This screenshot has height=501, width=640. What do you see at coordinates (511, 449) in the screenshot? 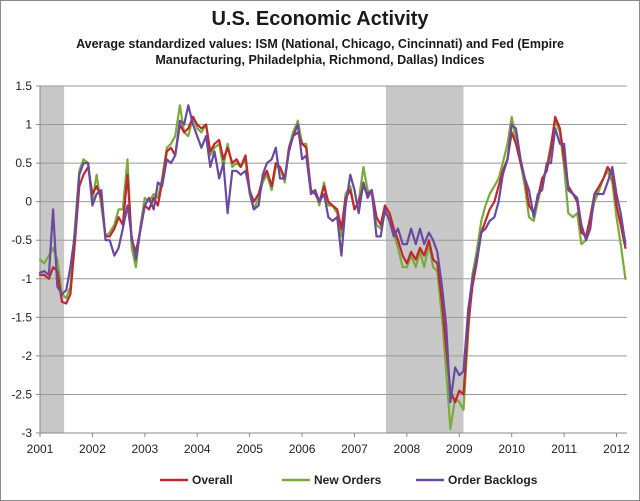
I see `x-tick-label: 2010` at bounding box center [511, 449].